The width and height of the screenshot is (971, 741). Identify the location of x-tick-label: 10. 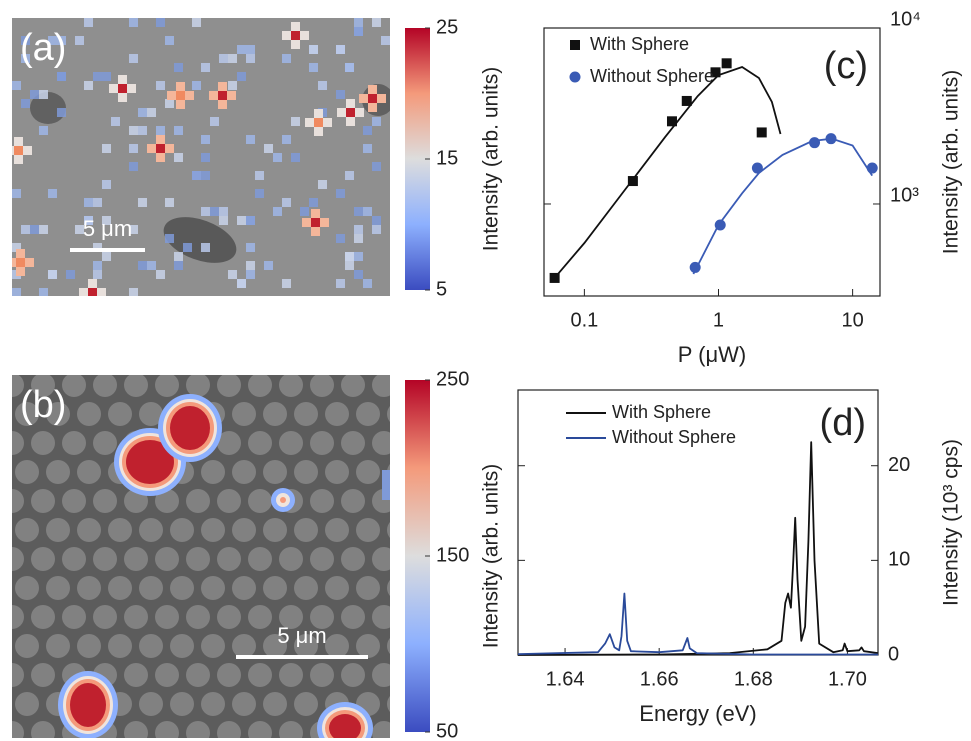
(852, 320).